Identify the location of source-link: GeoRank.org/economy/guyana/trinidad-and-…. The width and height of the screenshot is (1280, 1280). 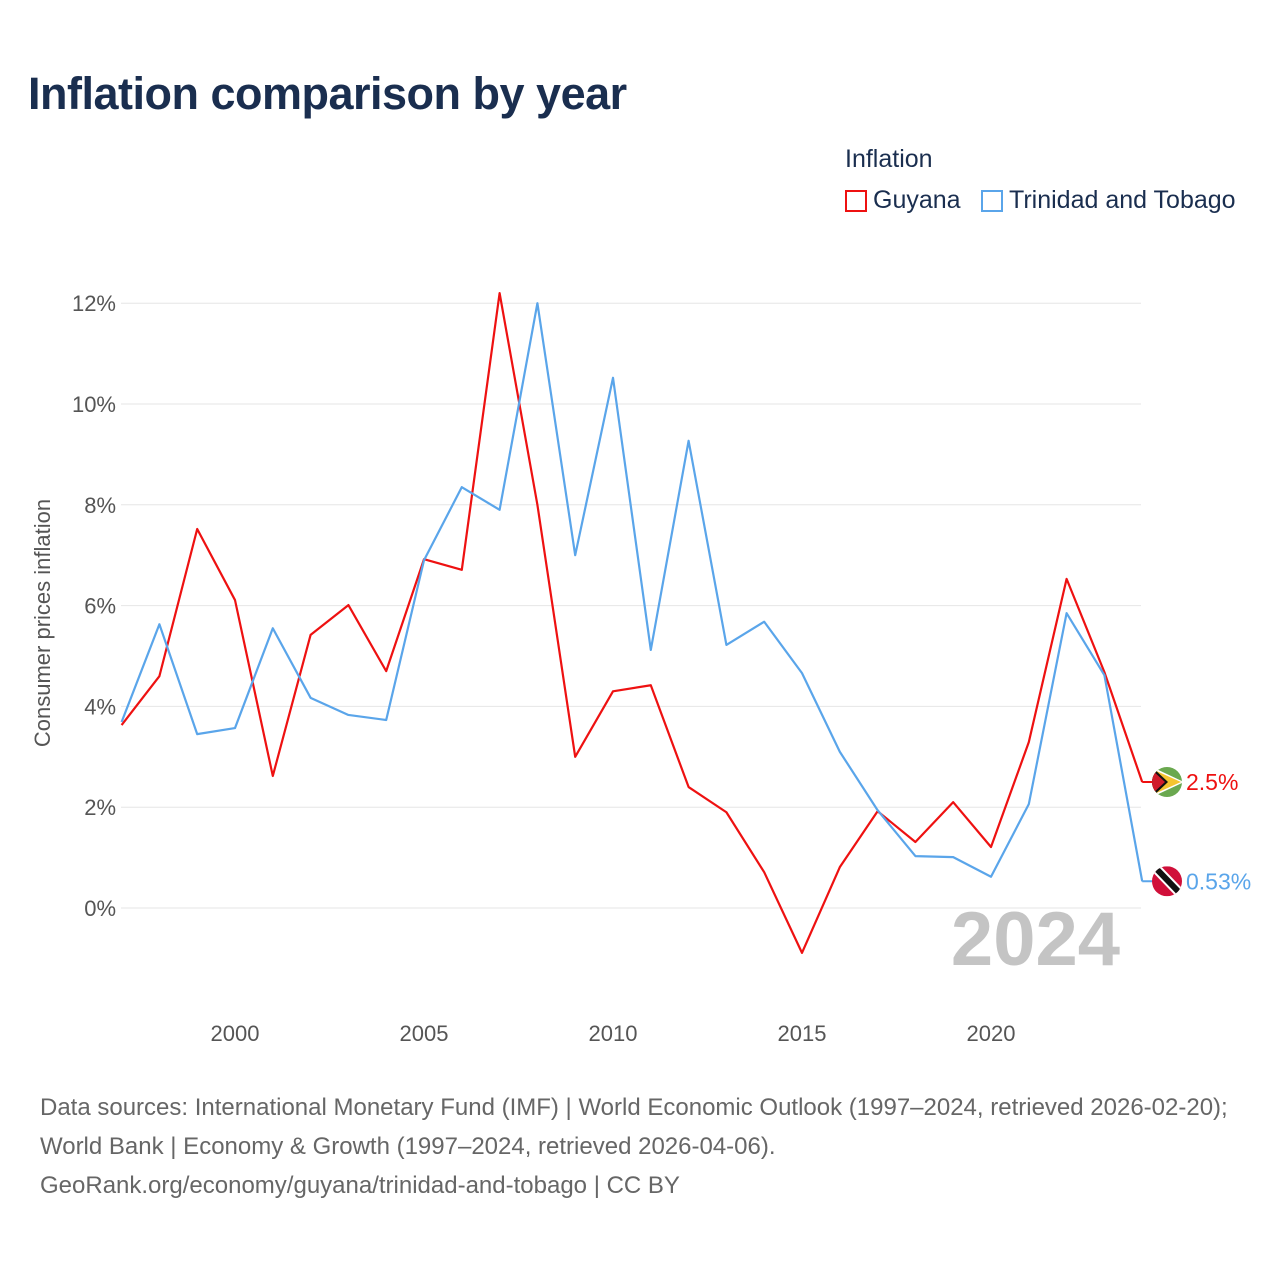
(360, 1185).